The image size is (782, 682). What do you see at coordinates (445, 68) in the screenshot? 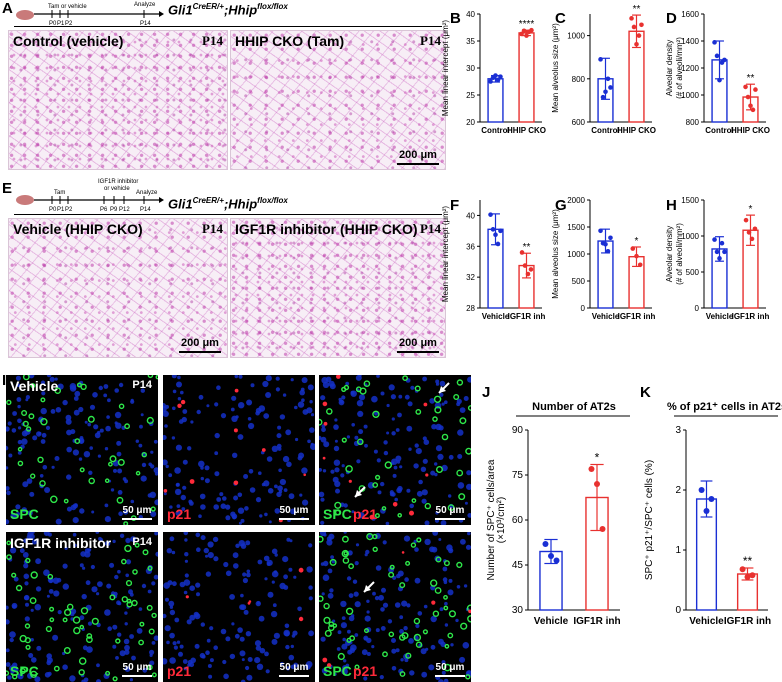
I see `y-axis-label-b: Mean linear intercept (μm²)` at bounding box center [445, 68].